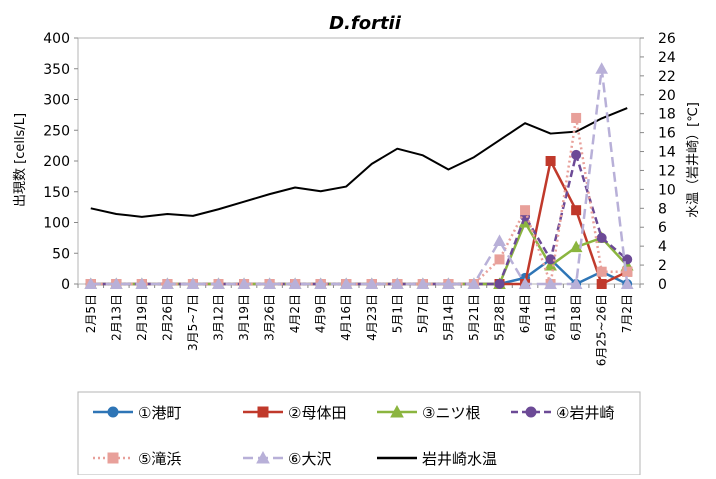 This screenshot has width=716, height=479. What do you see at coordinates (667, 190) in the screenshot?
I see `y2-tick-label: 10` at bounding box center [667, 190].